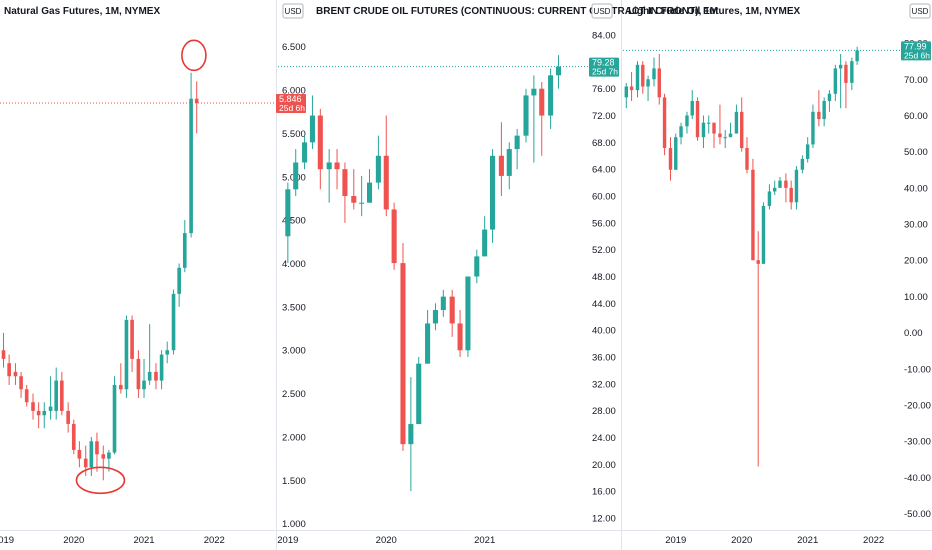 The height and width of the screenshot is (550, 932). Describe the element at coordinates (604, 357) in the screenshot. I see `brent-crude-y-tick-label: 36.00` at that location.